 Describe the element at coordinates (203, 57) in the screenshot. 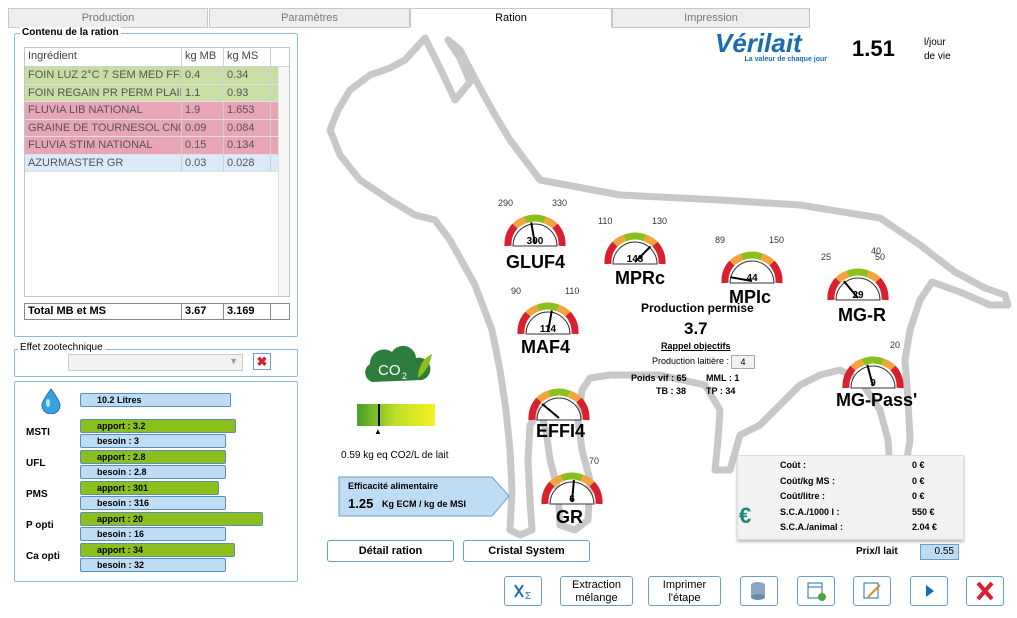

I see `header-kg-mb: kg MB` at that location.